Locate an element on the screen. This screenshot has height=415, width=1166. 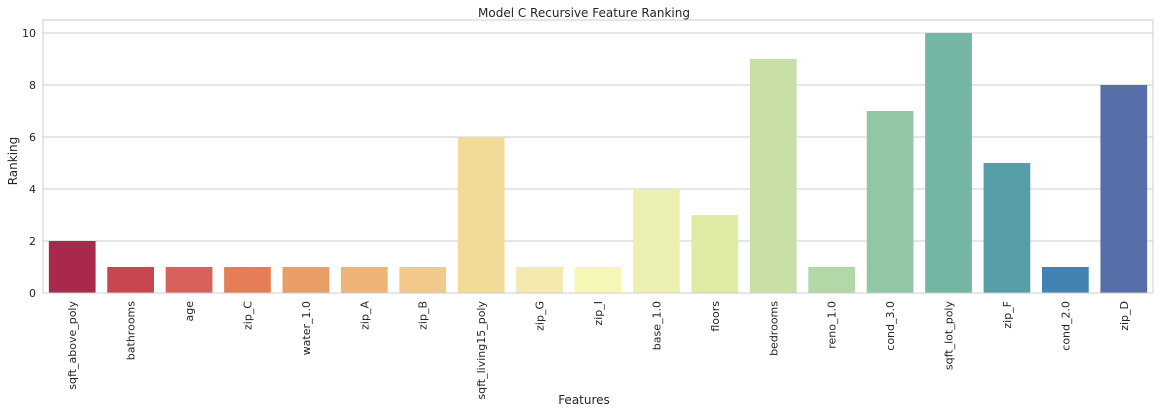
y-axis-label: Ranking is located at coordinates (13, 161).